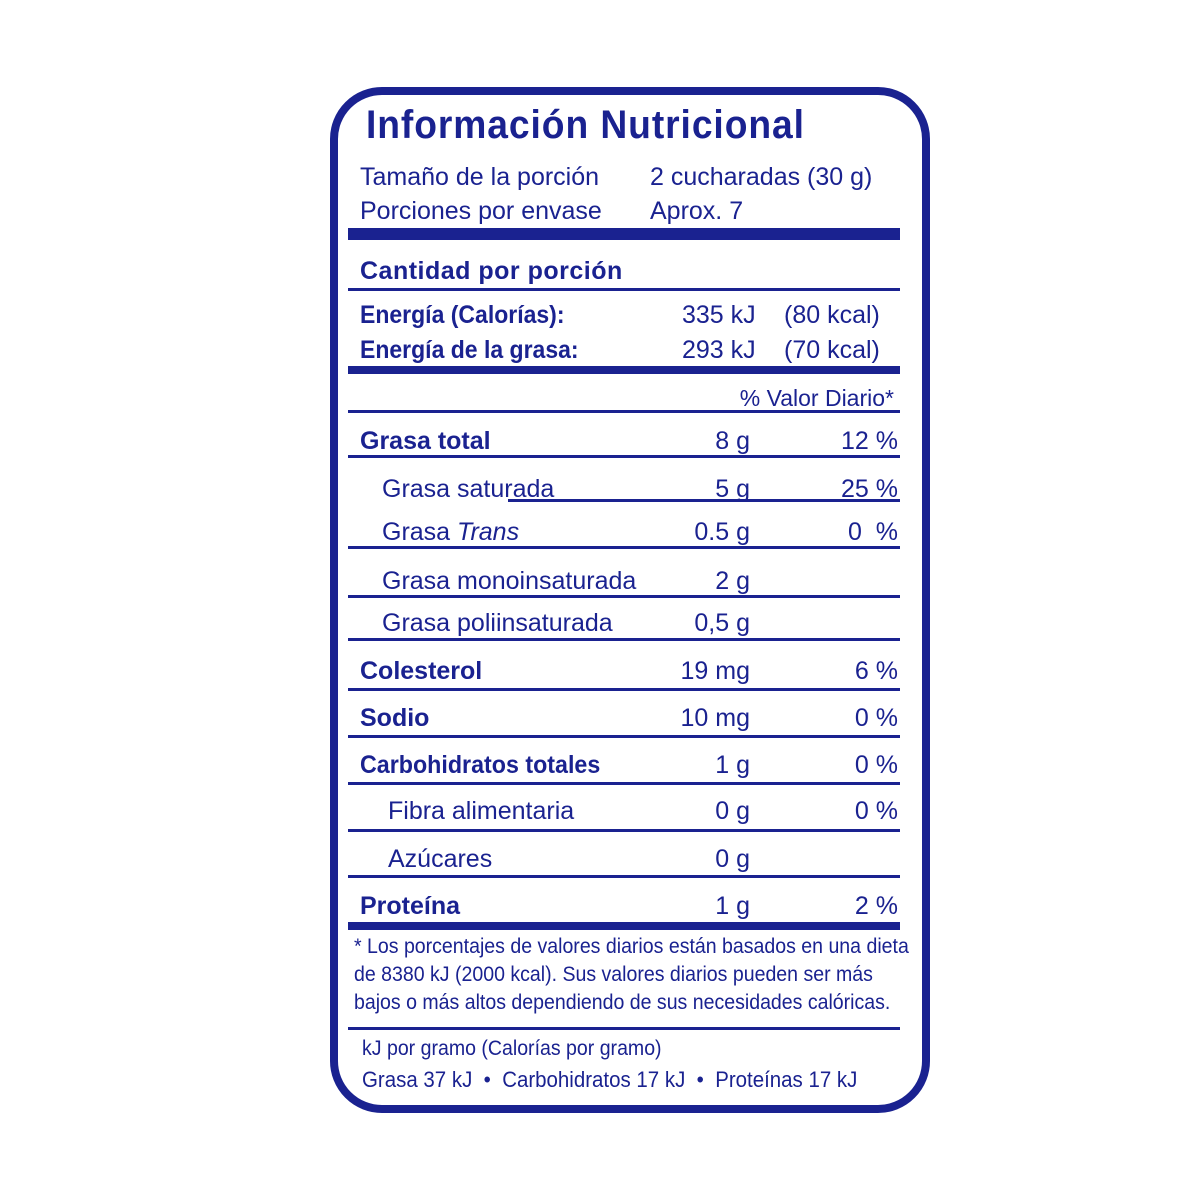  I want to click on nutrient-label: Grasa poliinsaturada, so click(497, 623).